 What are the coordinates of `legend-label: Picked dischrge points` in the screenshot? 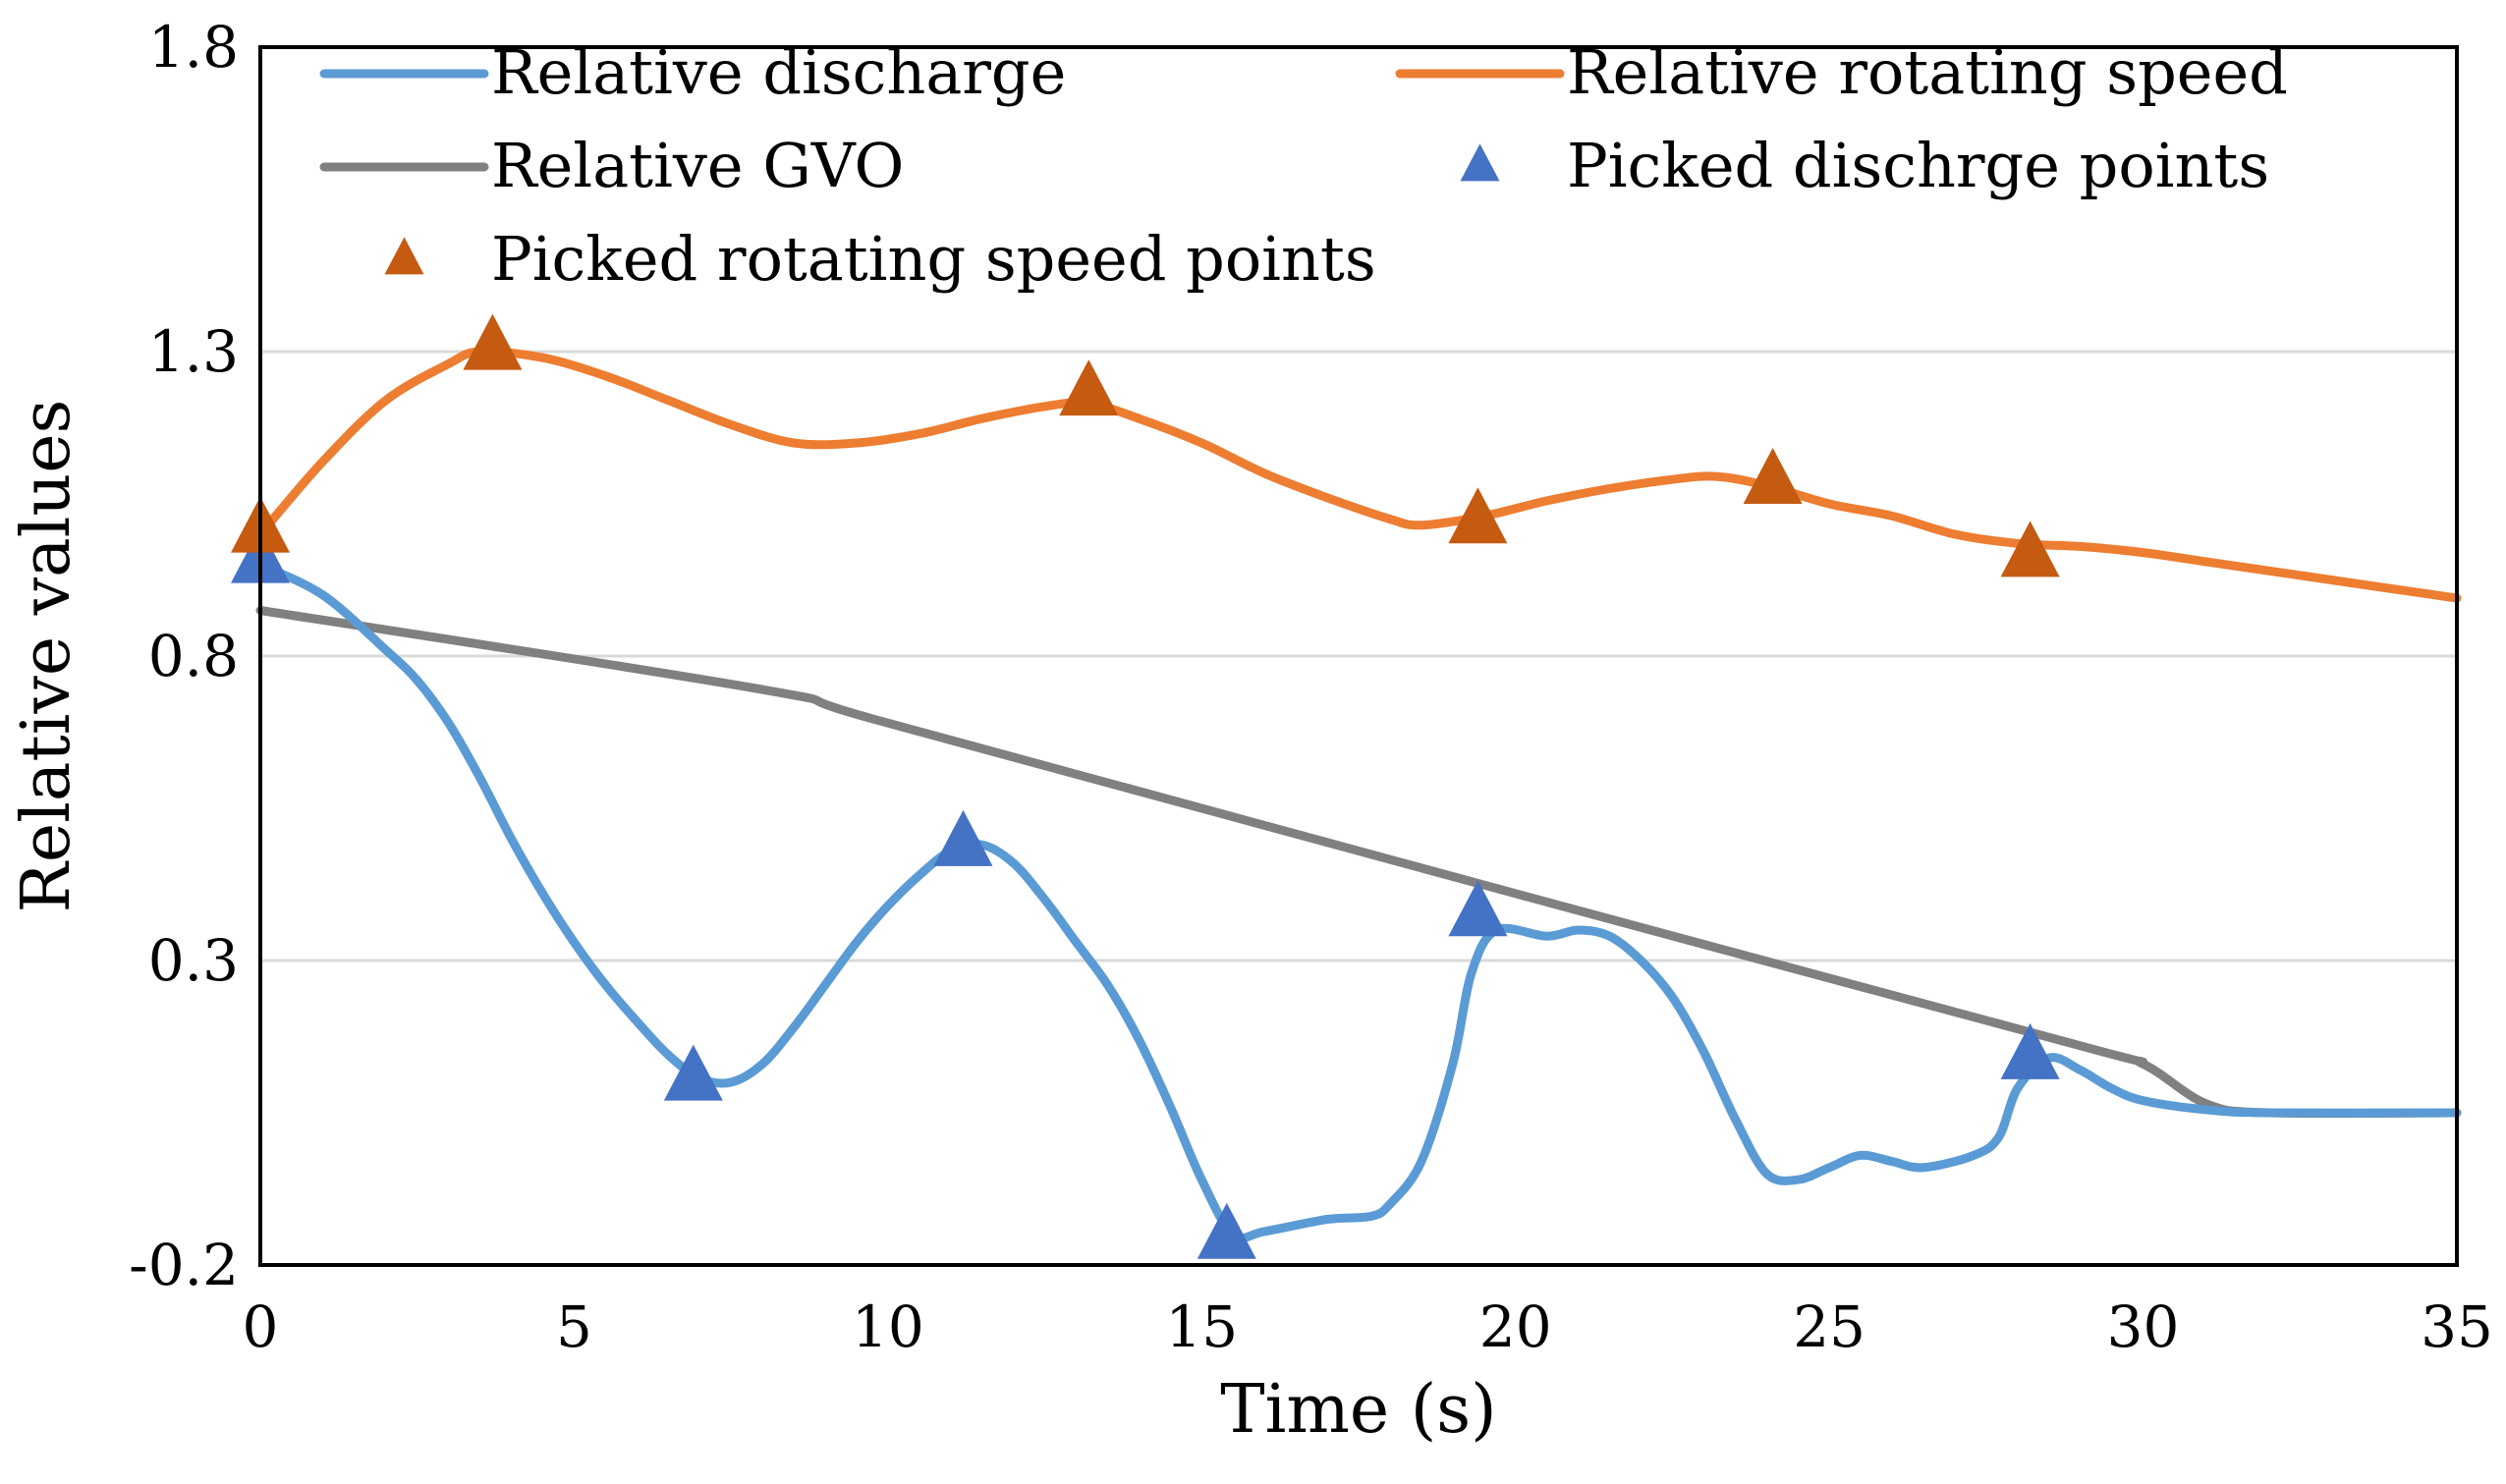 It's located at (1918, 165).